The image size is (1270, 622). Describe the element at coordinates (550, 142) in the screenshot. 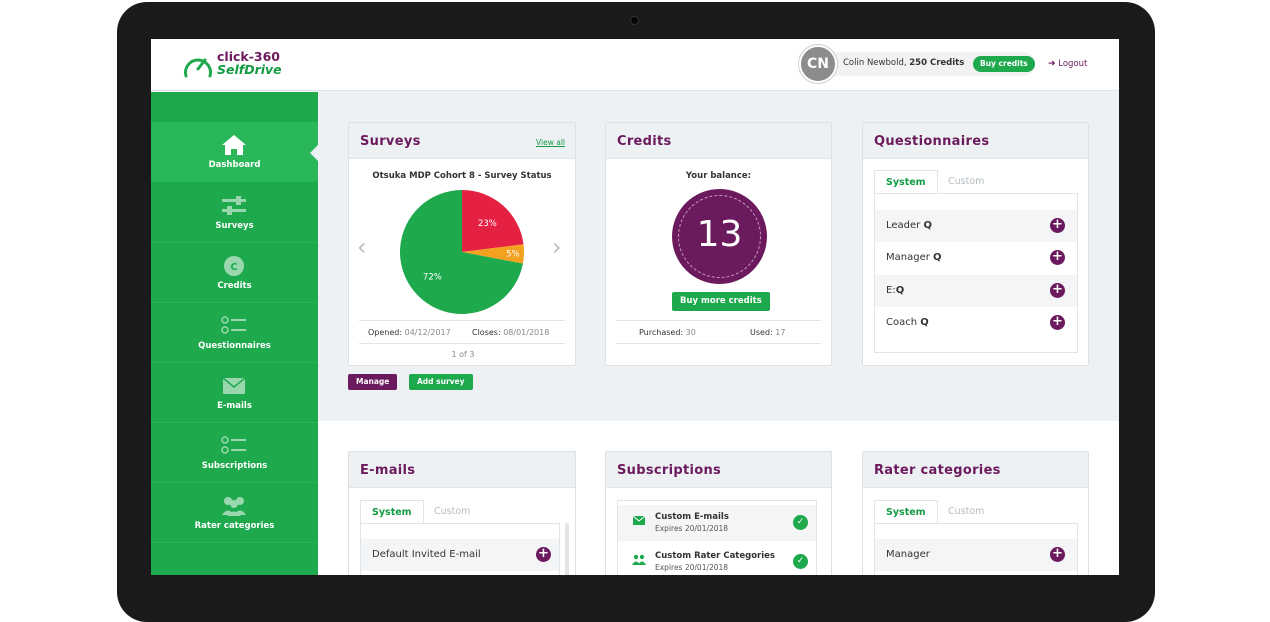

I see `view-all-link: View all` at that location.